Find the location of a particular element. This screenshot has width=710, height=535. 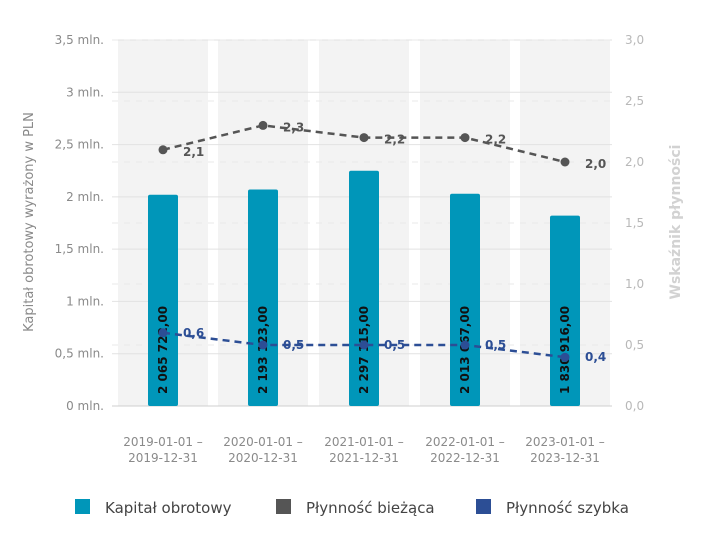

y-right-tick-label: 2,0 is located at coordinates (634, 162).